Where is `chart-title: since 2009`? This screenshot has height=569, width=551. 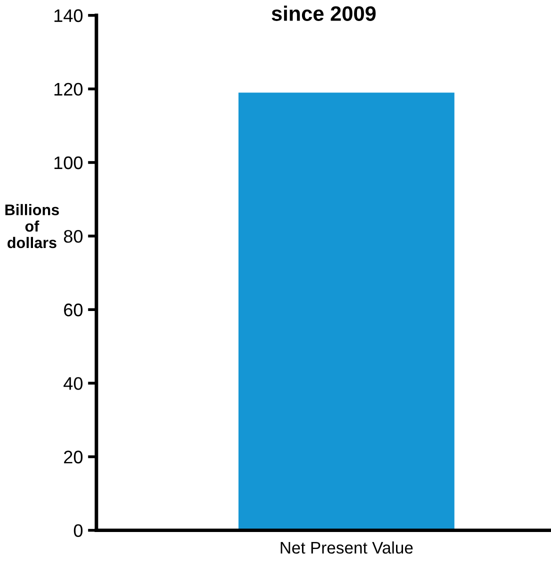 chart-title: since 2009 is located at coordinates (324, 13).